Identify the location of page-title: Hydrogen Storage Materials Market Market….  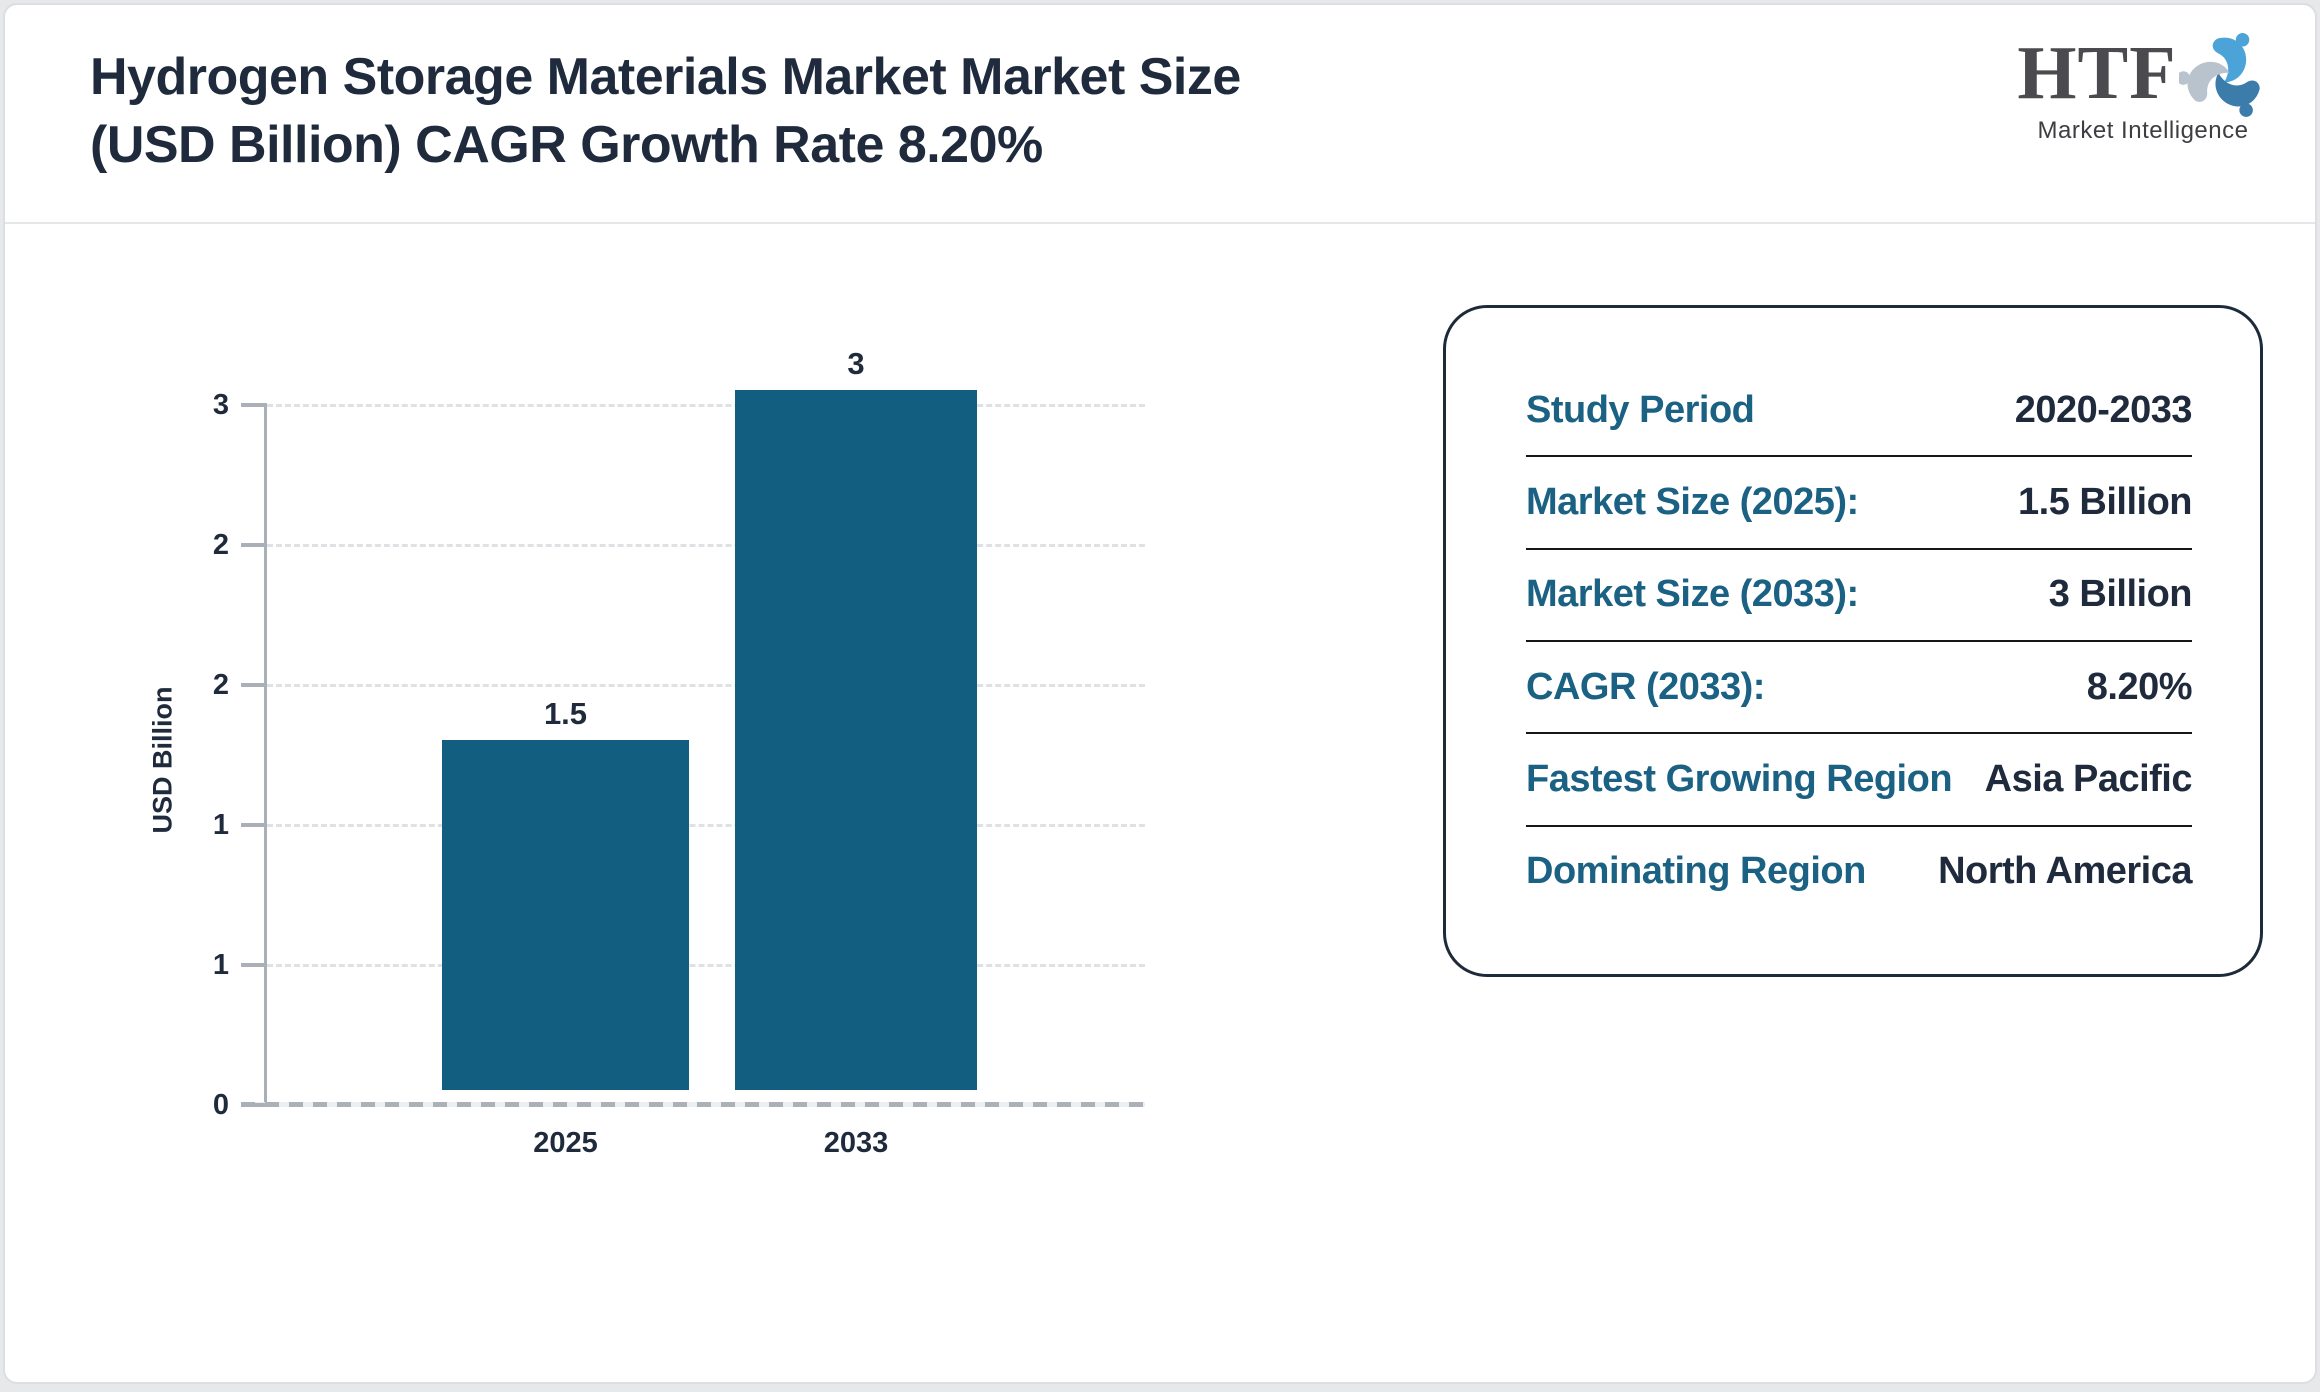
(665, 111).